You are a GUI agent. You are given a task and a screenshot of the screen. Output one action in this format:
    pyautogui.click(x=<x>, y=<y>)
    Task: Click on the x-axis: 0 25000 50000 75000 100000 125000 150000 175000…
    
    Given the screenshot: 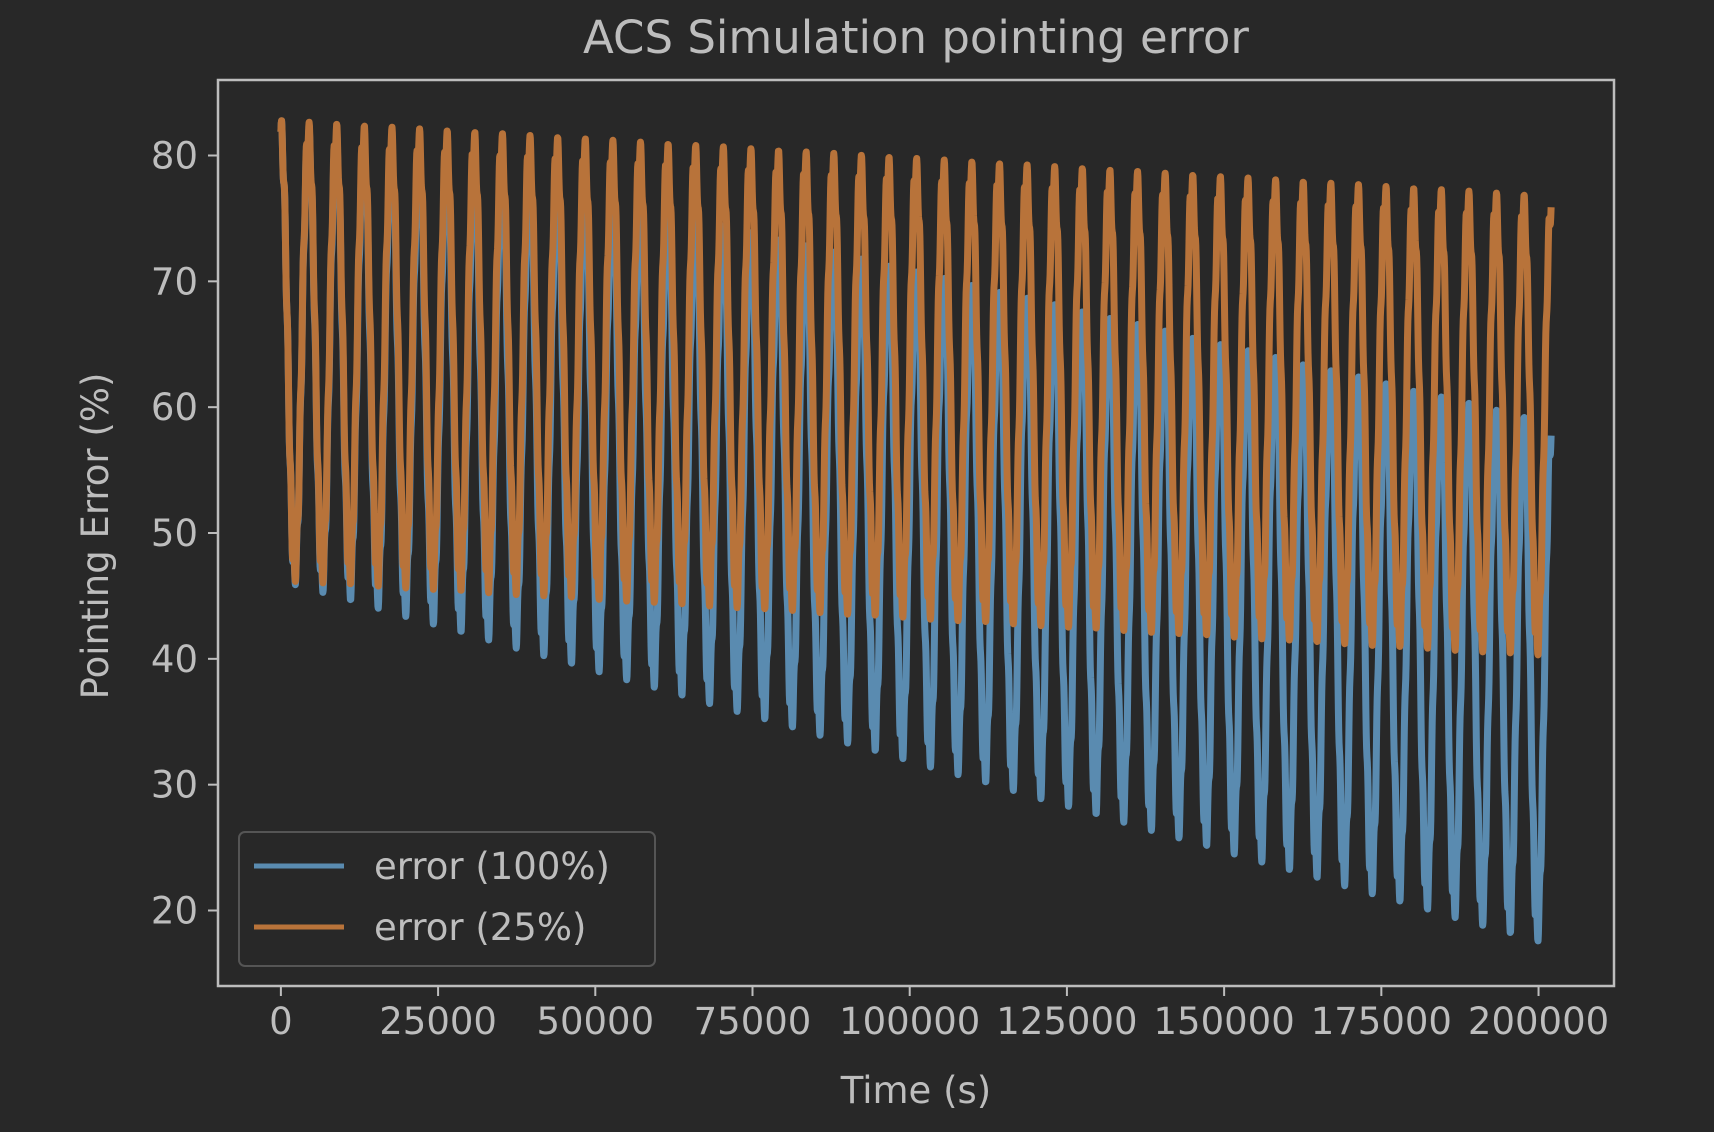 What is the action you would take?
    pyautogui.click(x=939, y=1014)
    